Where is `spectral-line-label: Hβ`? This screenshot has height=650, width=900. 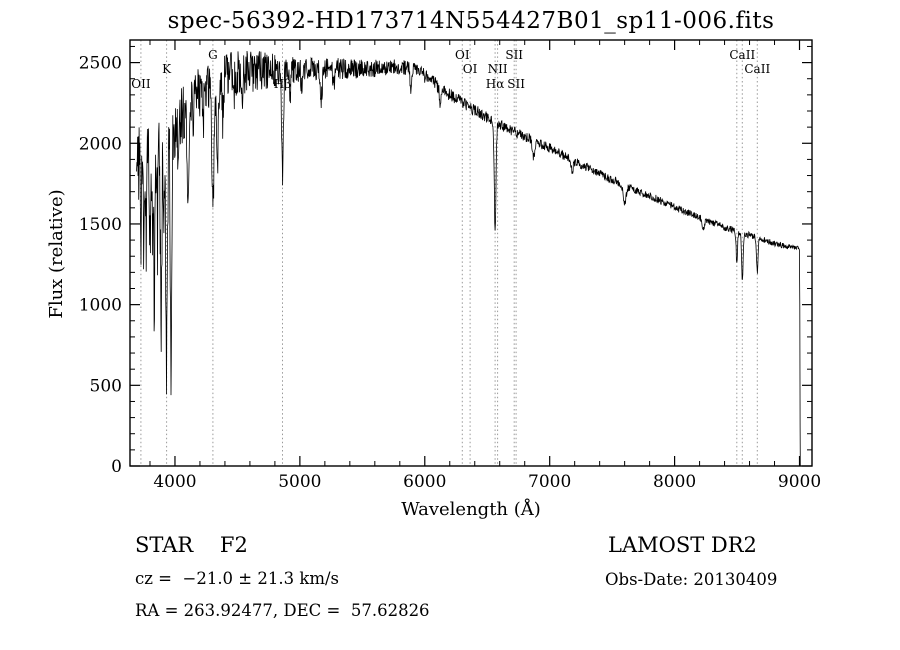
spectral-line-label: Hβ is located at coordinates (282, 84).